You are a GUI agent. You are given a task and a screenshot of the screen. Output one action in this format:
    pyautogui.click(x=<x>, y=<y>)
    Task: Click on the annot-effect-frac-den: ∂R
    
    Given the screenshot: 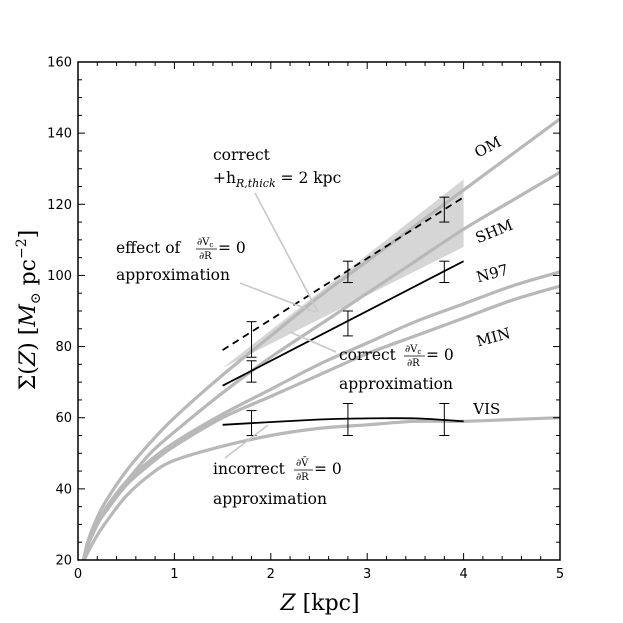 What is the action you would take?
    pyautogui.click(x=205, y=256)
    